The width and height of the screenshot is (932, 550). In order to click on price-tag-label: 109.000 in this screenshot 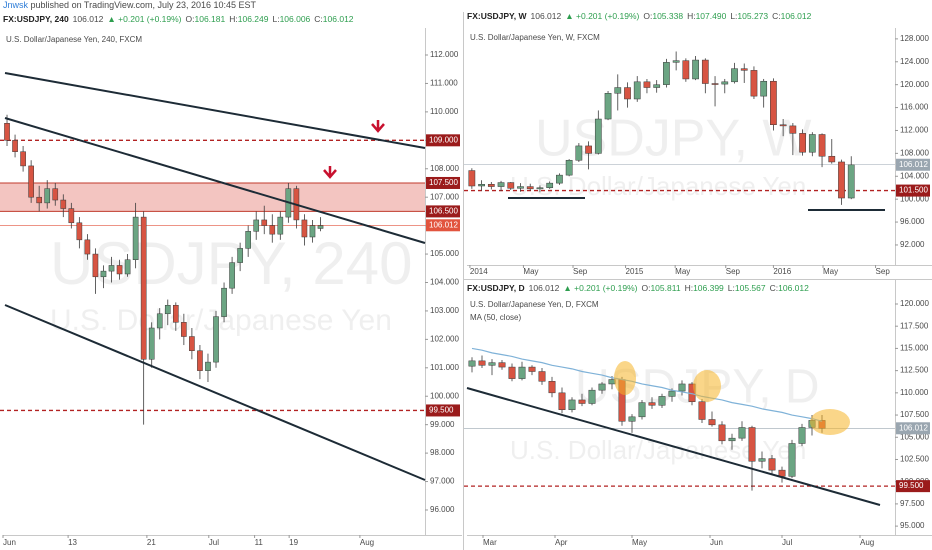, I will do `click(443, 139)`.